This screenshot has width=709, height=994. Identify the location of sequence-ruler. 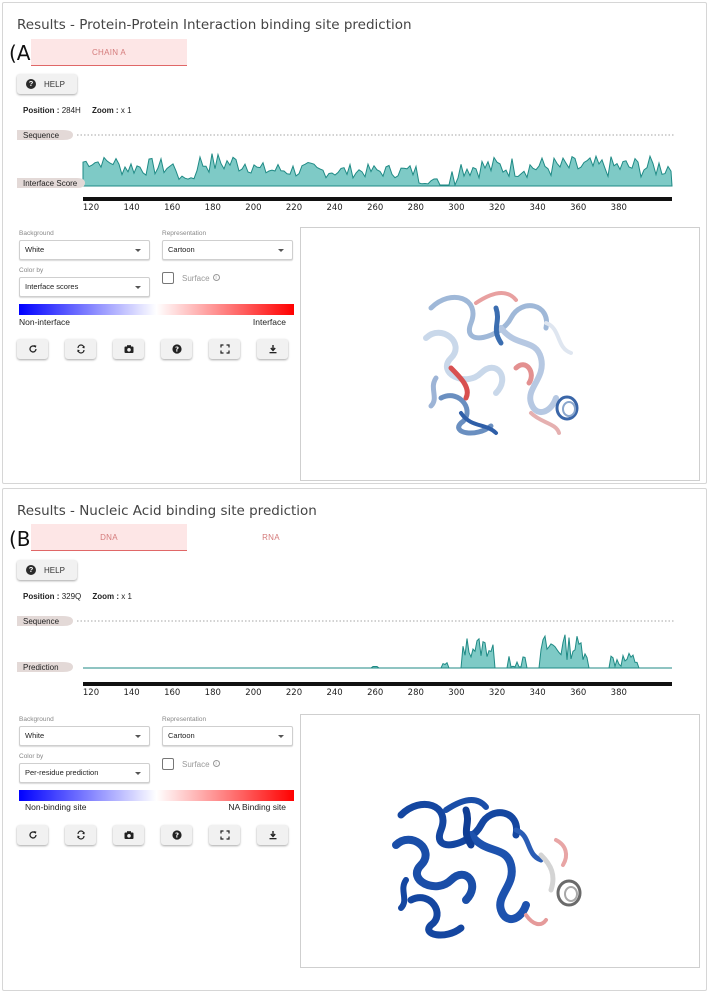
(377, 684).